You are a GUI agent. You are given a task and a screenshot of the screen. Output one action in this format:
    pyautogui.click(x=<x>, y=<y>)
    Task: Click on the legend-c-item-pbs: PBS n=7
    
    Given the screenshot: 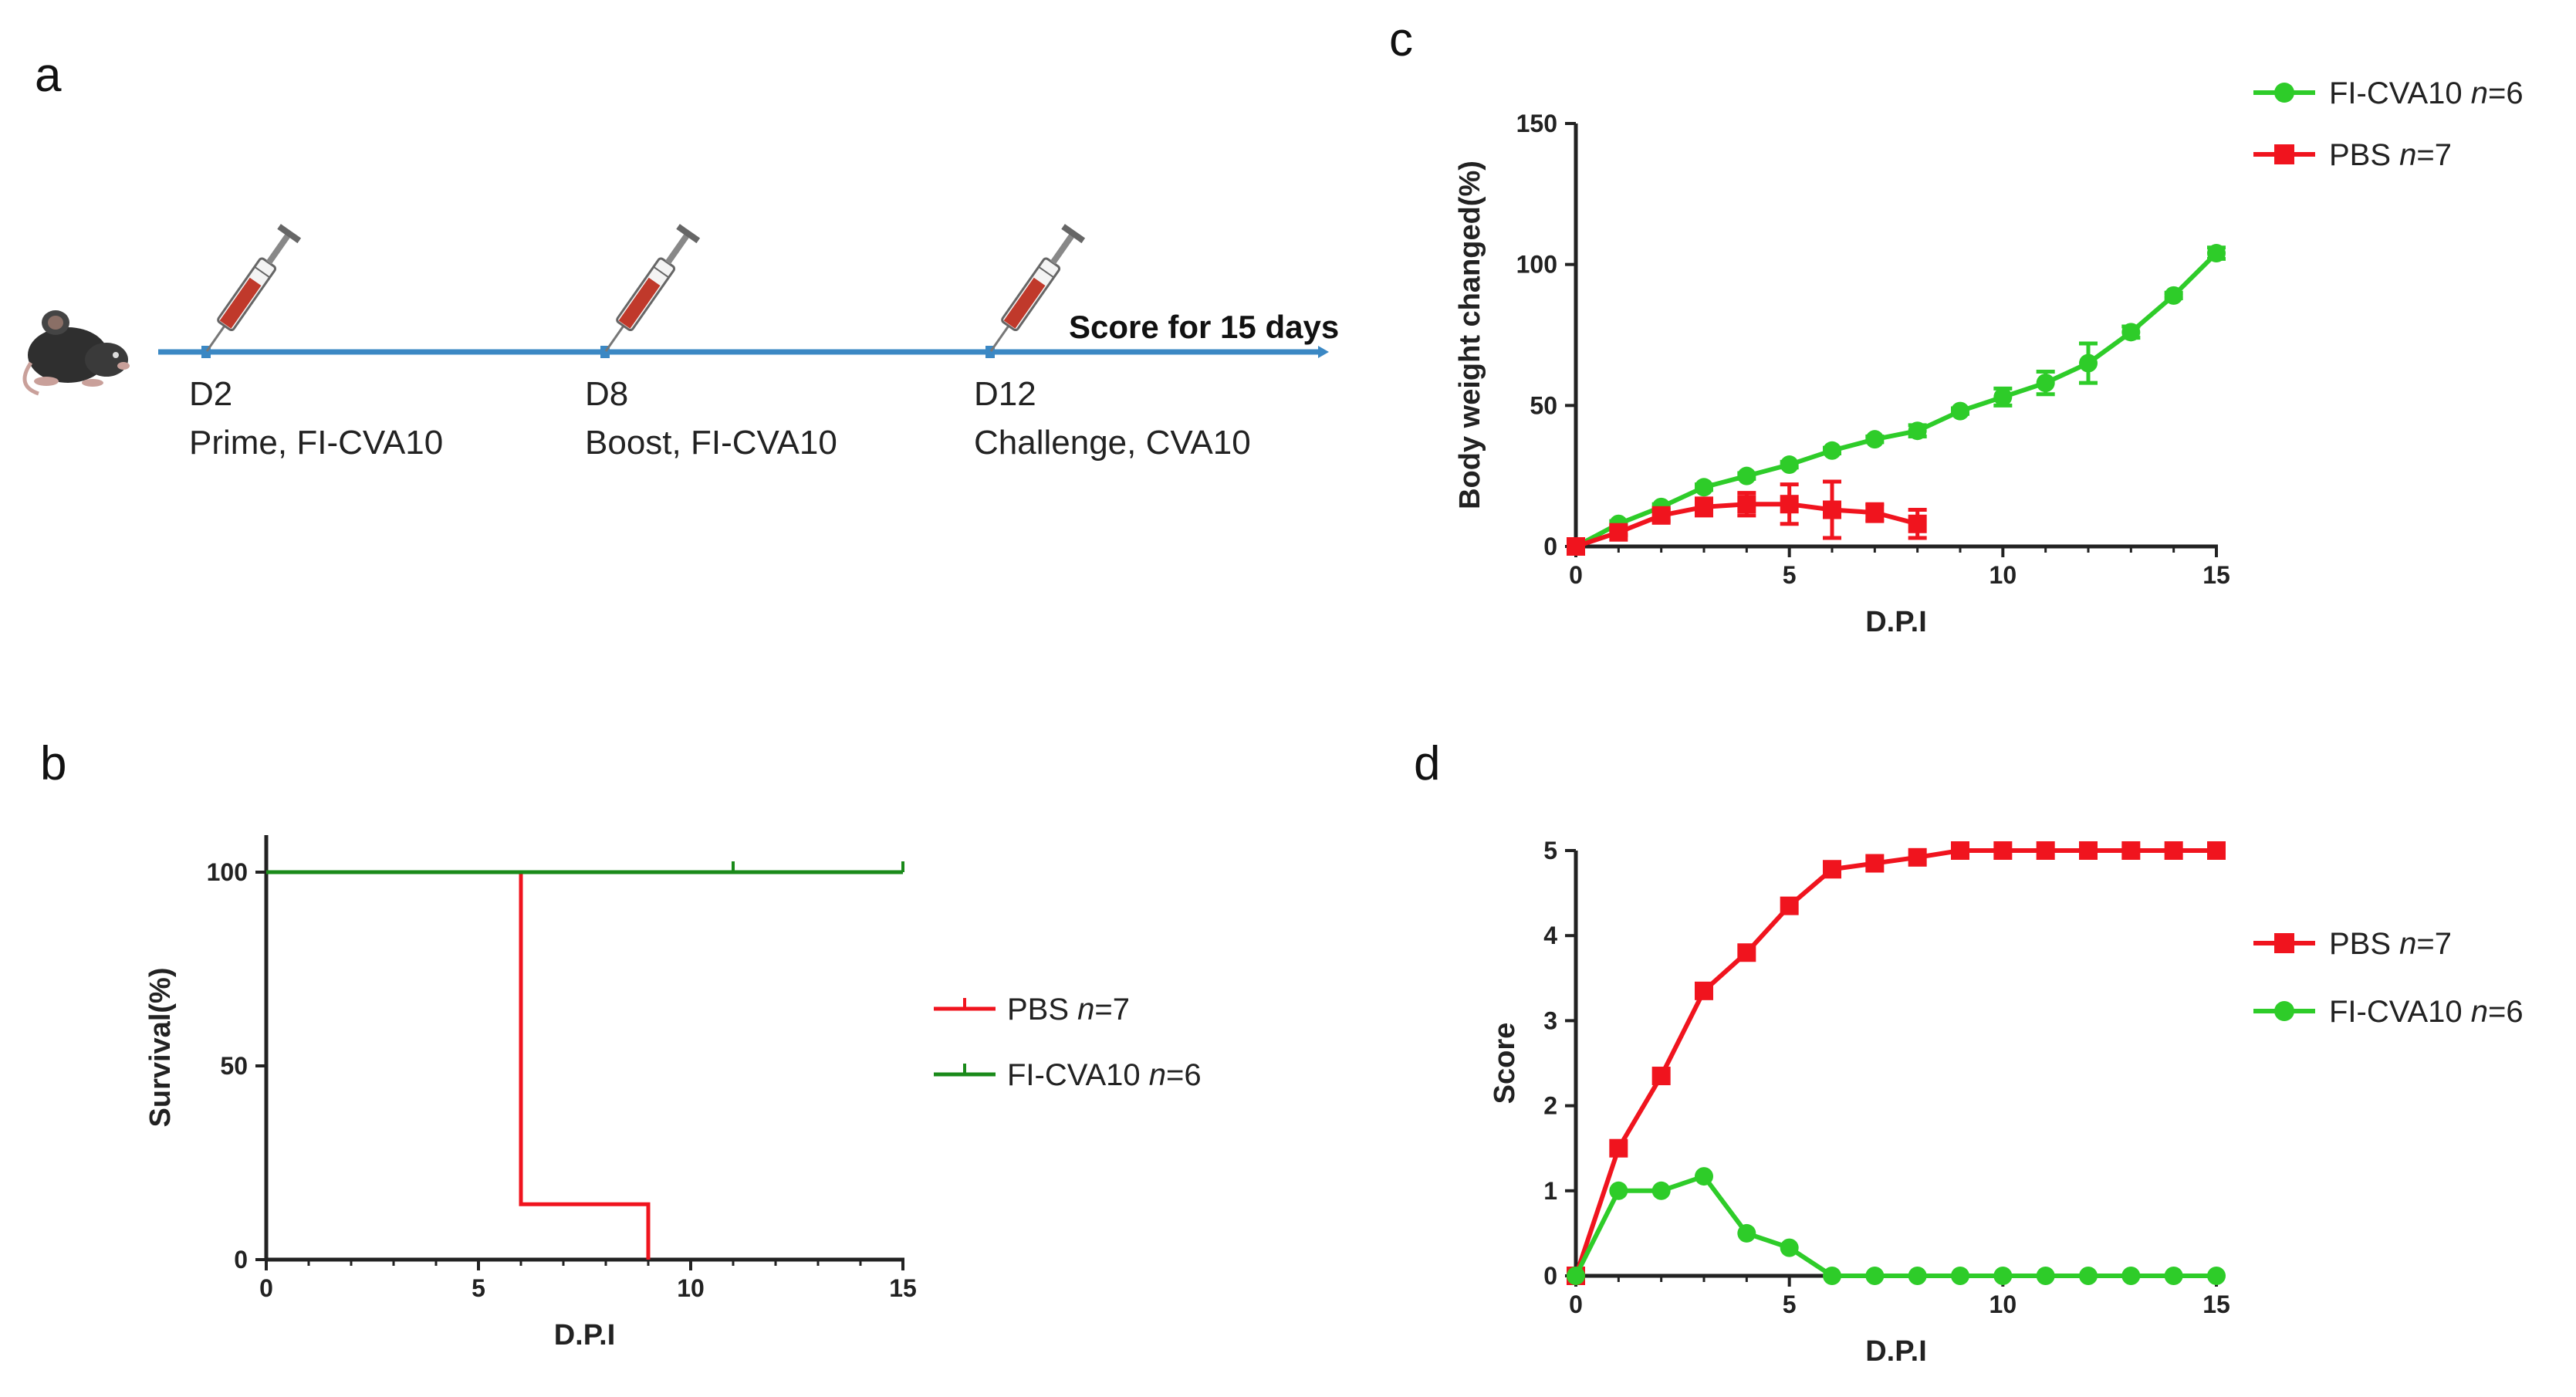 What is the action you would take?
    pyautogui.click(x=2352, y=155)
    